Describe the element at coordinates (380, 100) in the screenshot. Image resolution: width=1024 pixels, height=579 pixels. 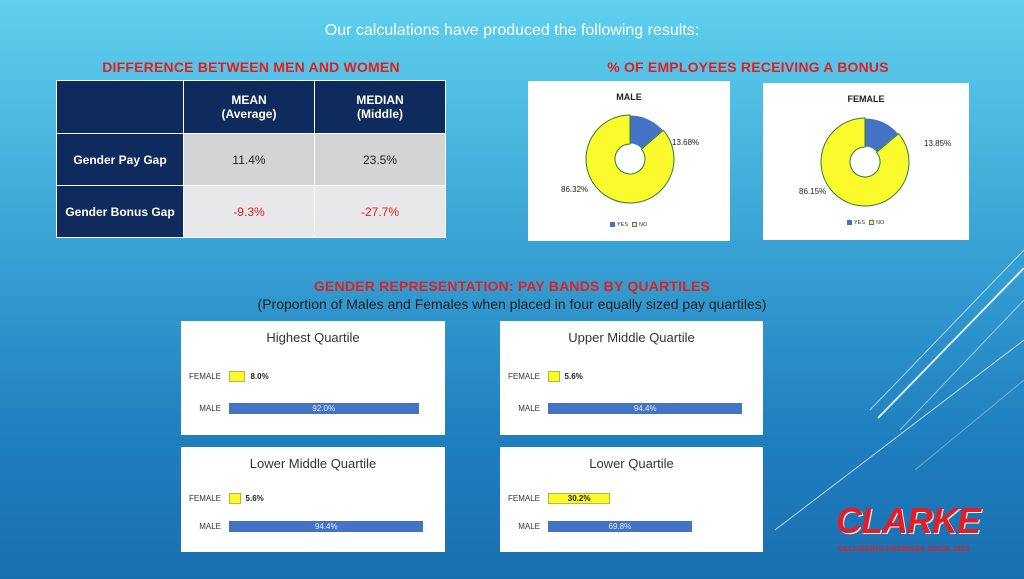
I see `median-header-line1: MEDIAN` at that location.